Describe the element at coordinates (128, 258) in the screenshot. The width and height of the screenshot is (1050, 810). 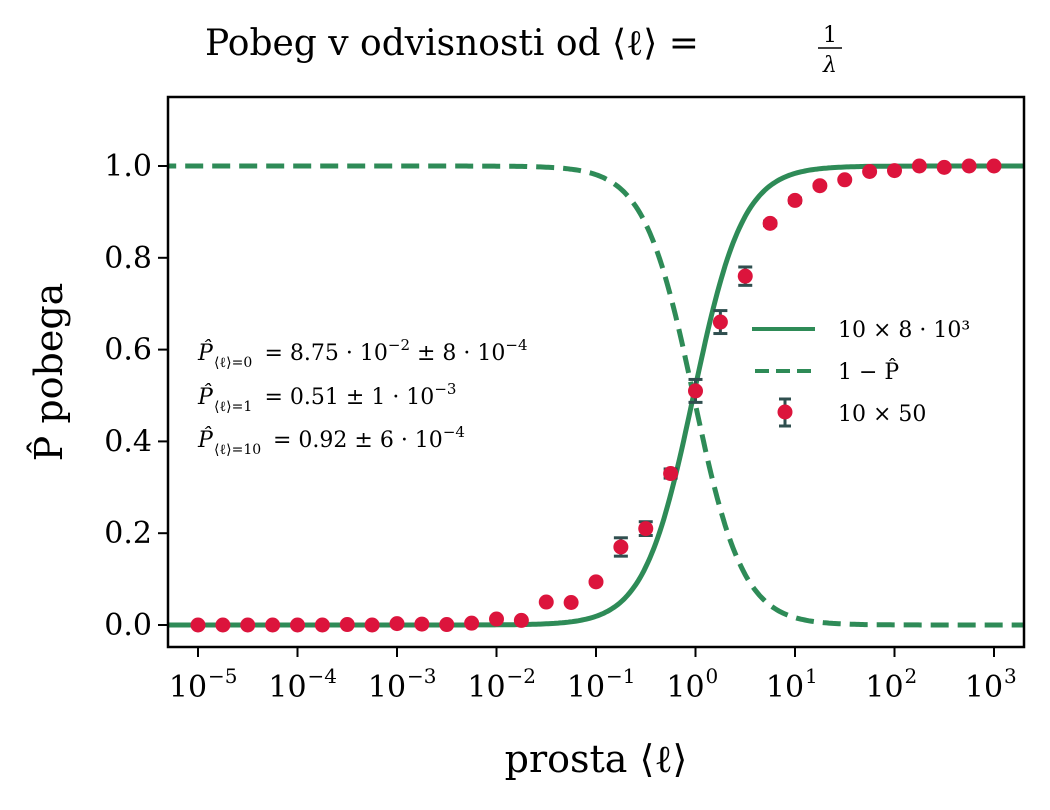
I see `y-tick-label: 0.8` at that location.